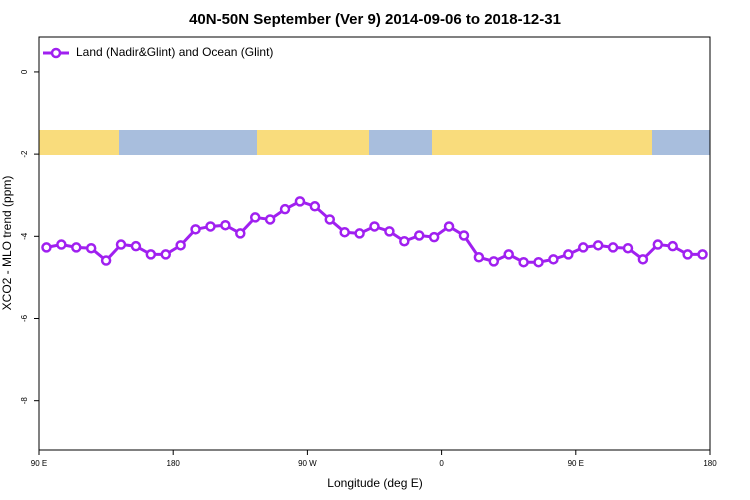 The height and width of the screenshot is (500, 750). I want to click on y-tick-label: -4, so click(24, 236).